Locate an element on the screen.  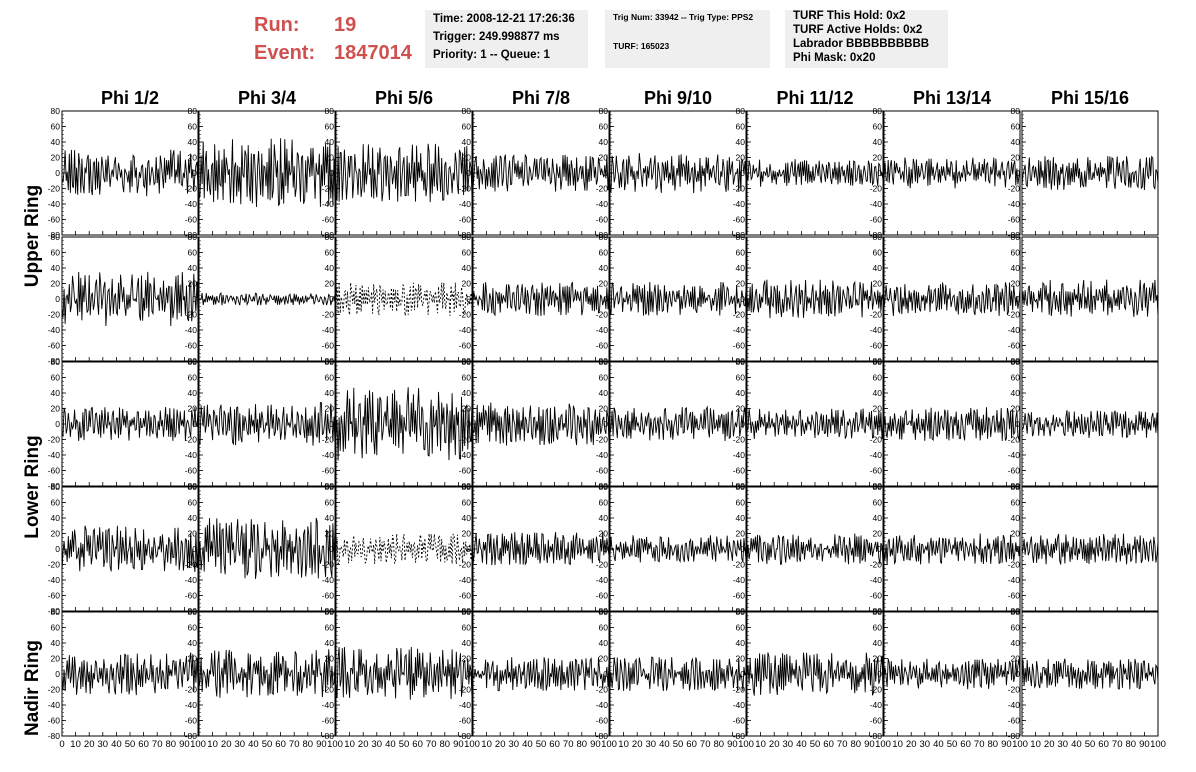
event-value: 1847014 is located at coordinates (373, 53).